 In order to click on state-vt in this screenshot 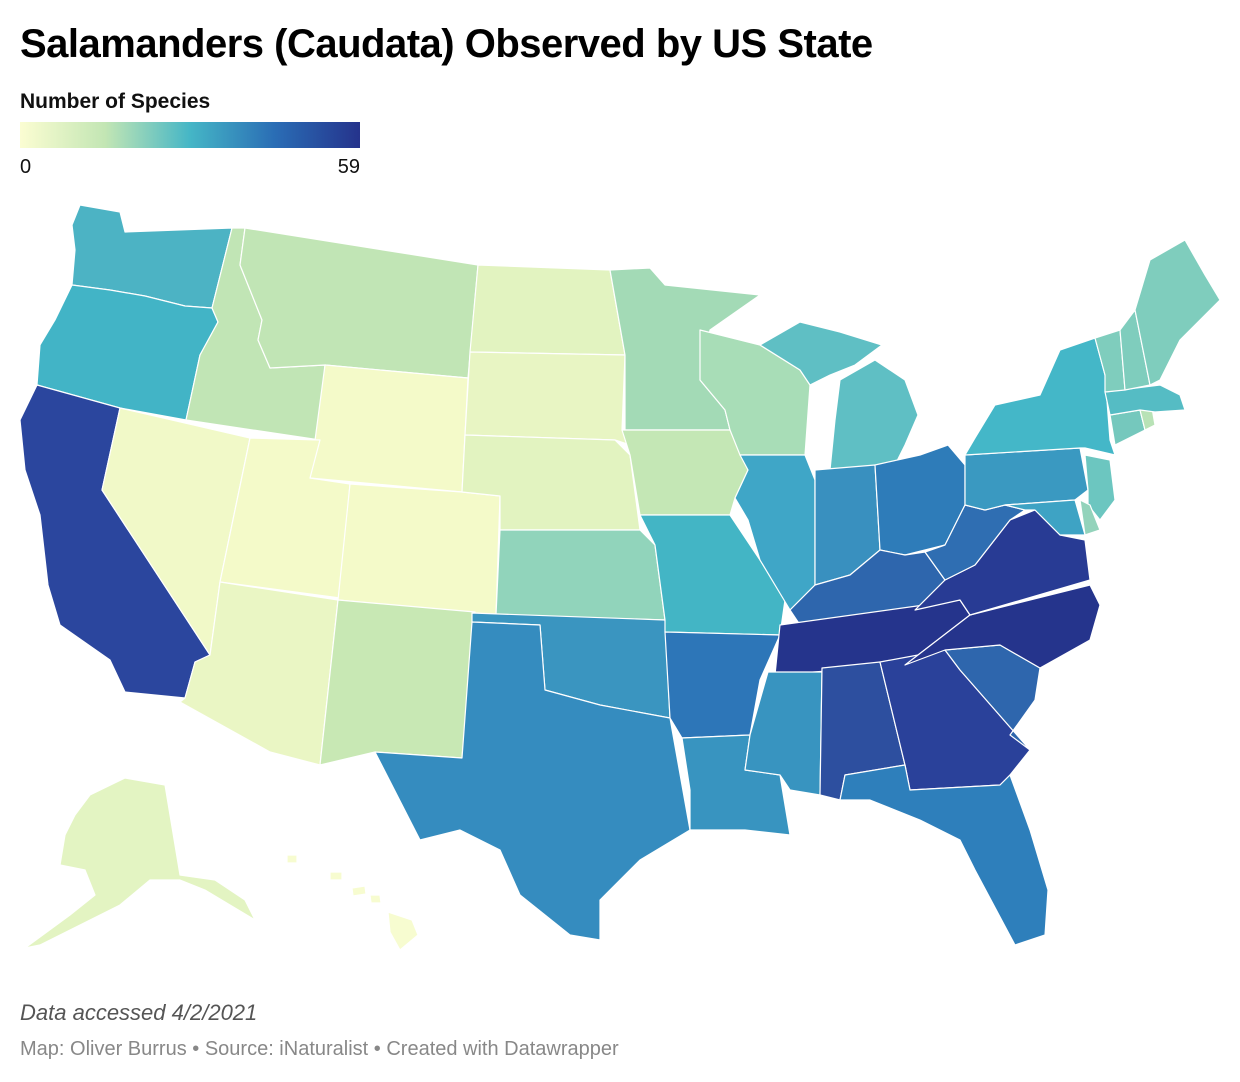, I will do `click(1110, 361)`.